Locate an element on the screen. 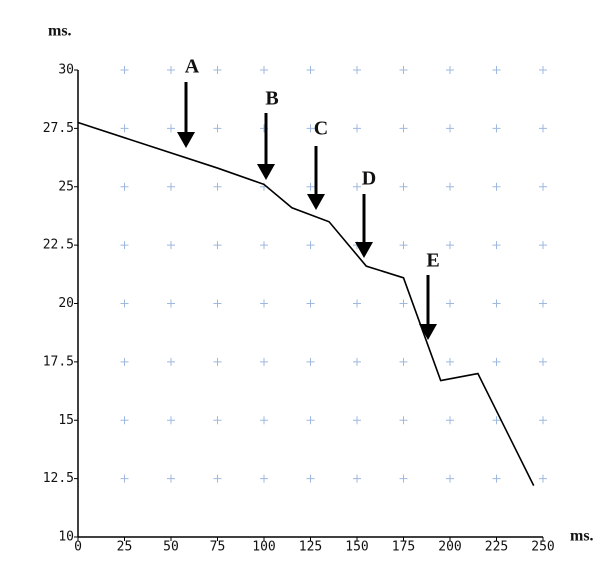  x-tick-label: 50 is located at coordinates (171, 547).